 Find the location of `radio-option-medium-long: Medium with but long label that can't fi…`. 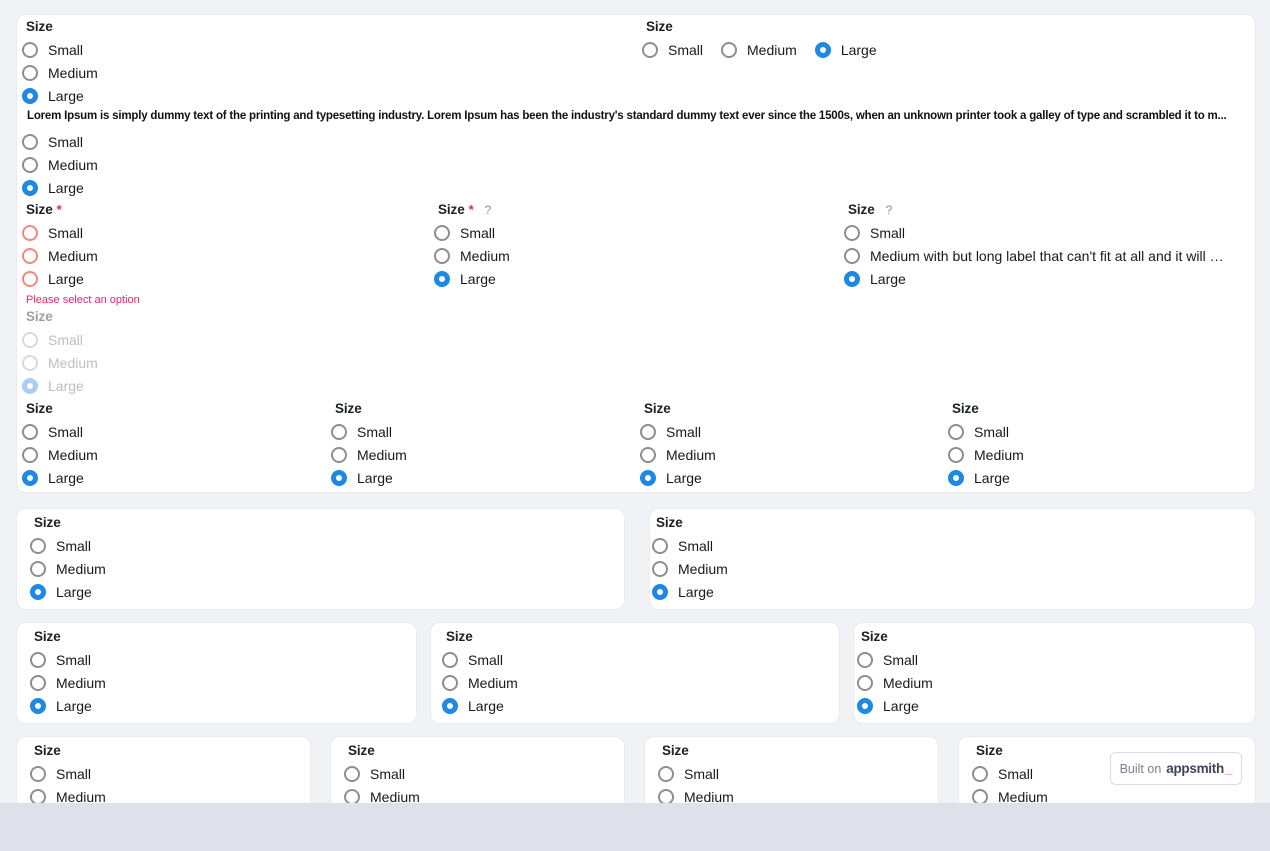

radio-option-medium-long: Medium with but long label that can't fi… is located at coordinates (1034, 256).